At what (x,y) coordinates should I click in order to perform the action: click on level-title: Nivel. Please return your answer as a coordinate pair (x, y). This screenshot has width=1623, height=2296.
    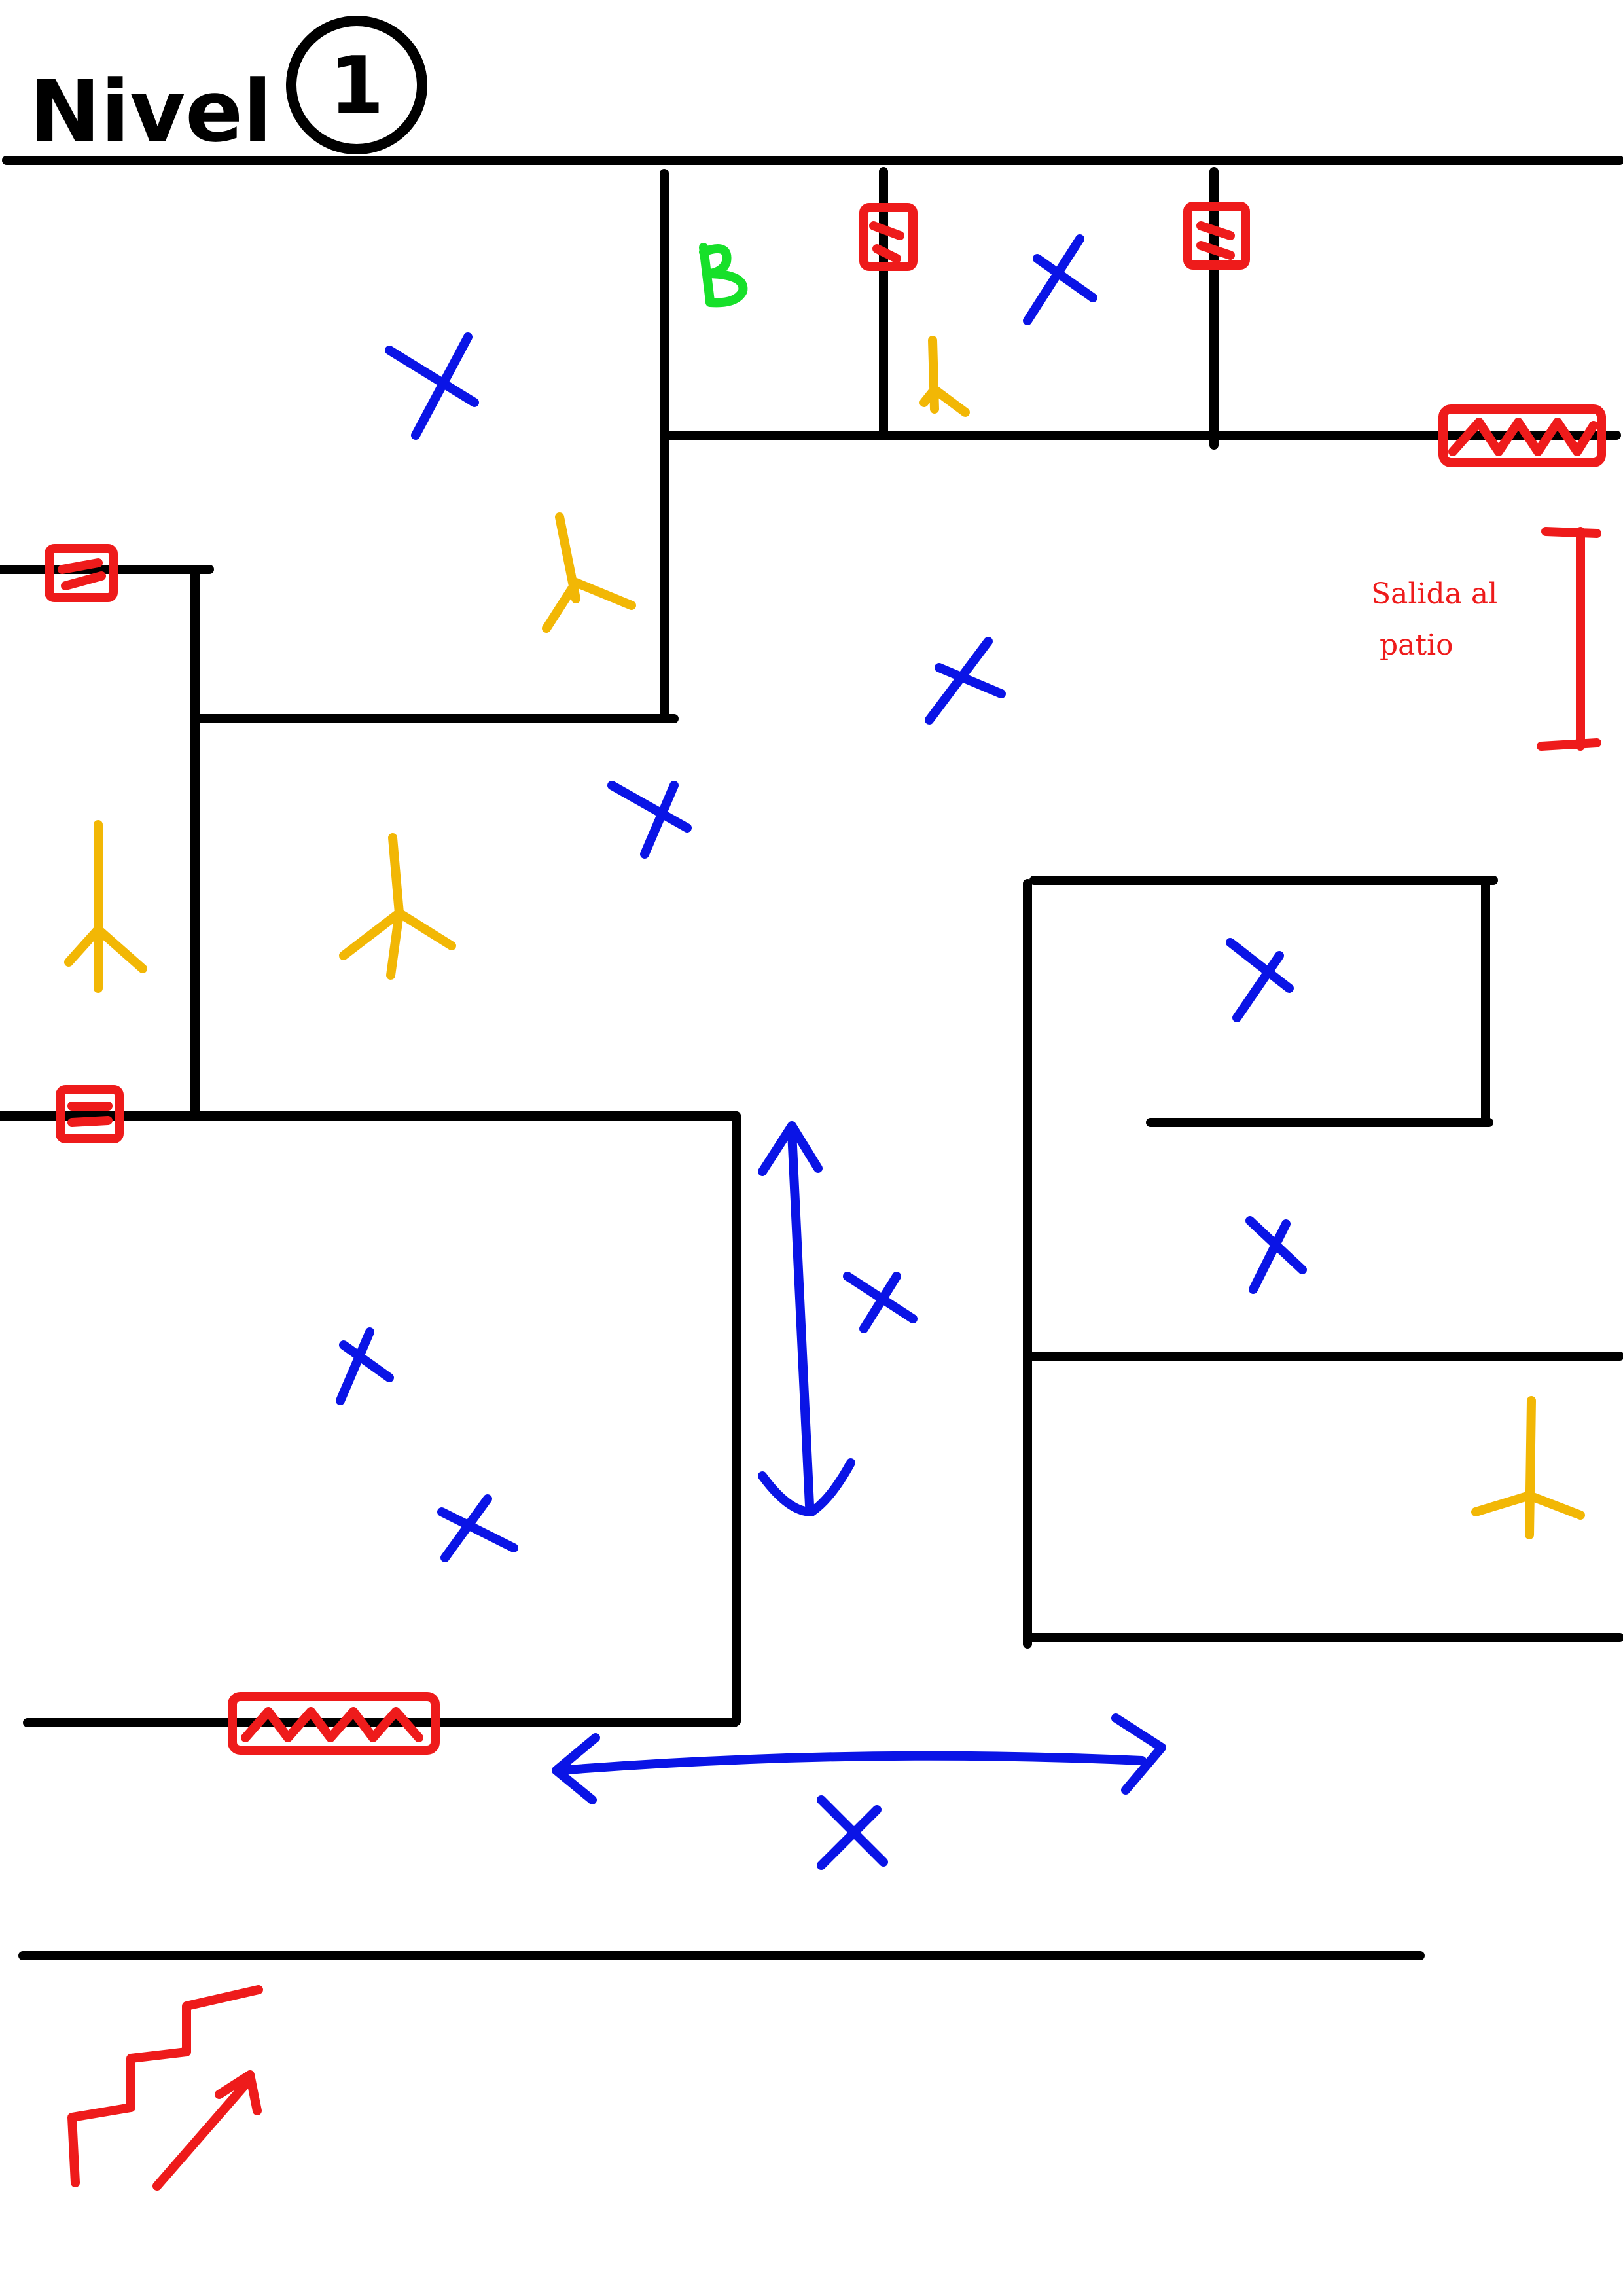
    Looking at the image, I should click on (150, 111).